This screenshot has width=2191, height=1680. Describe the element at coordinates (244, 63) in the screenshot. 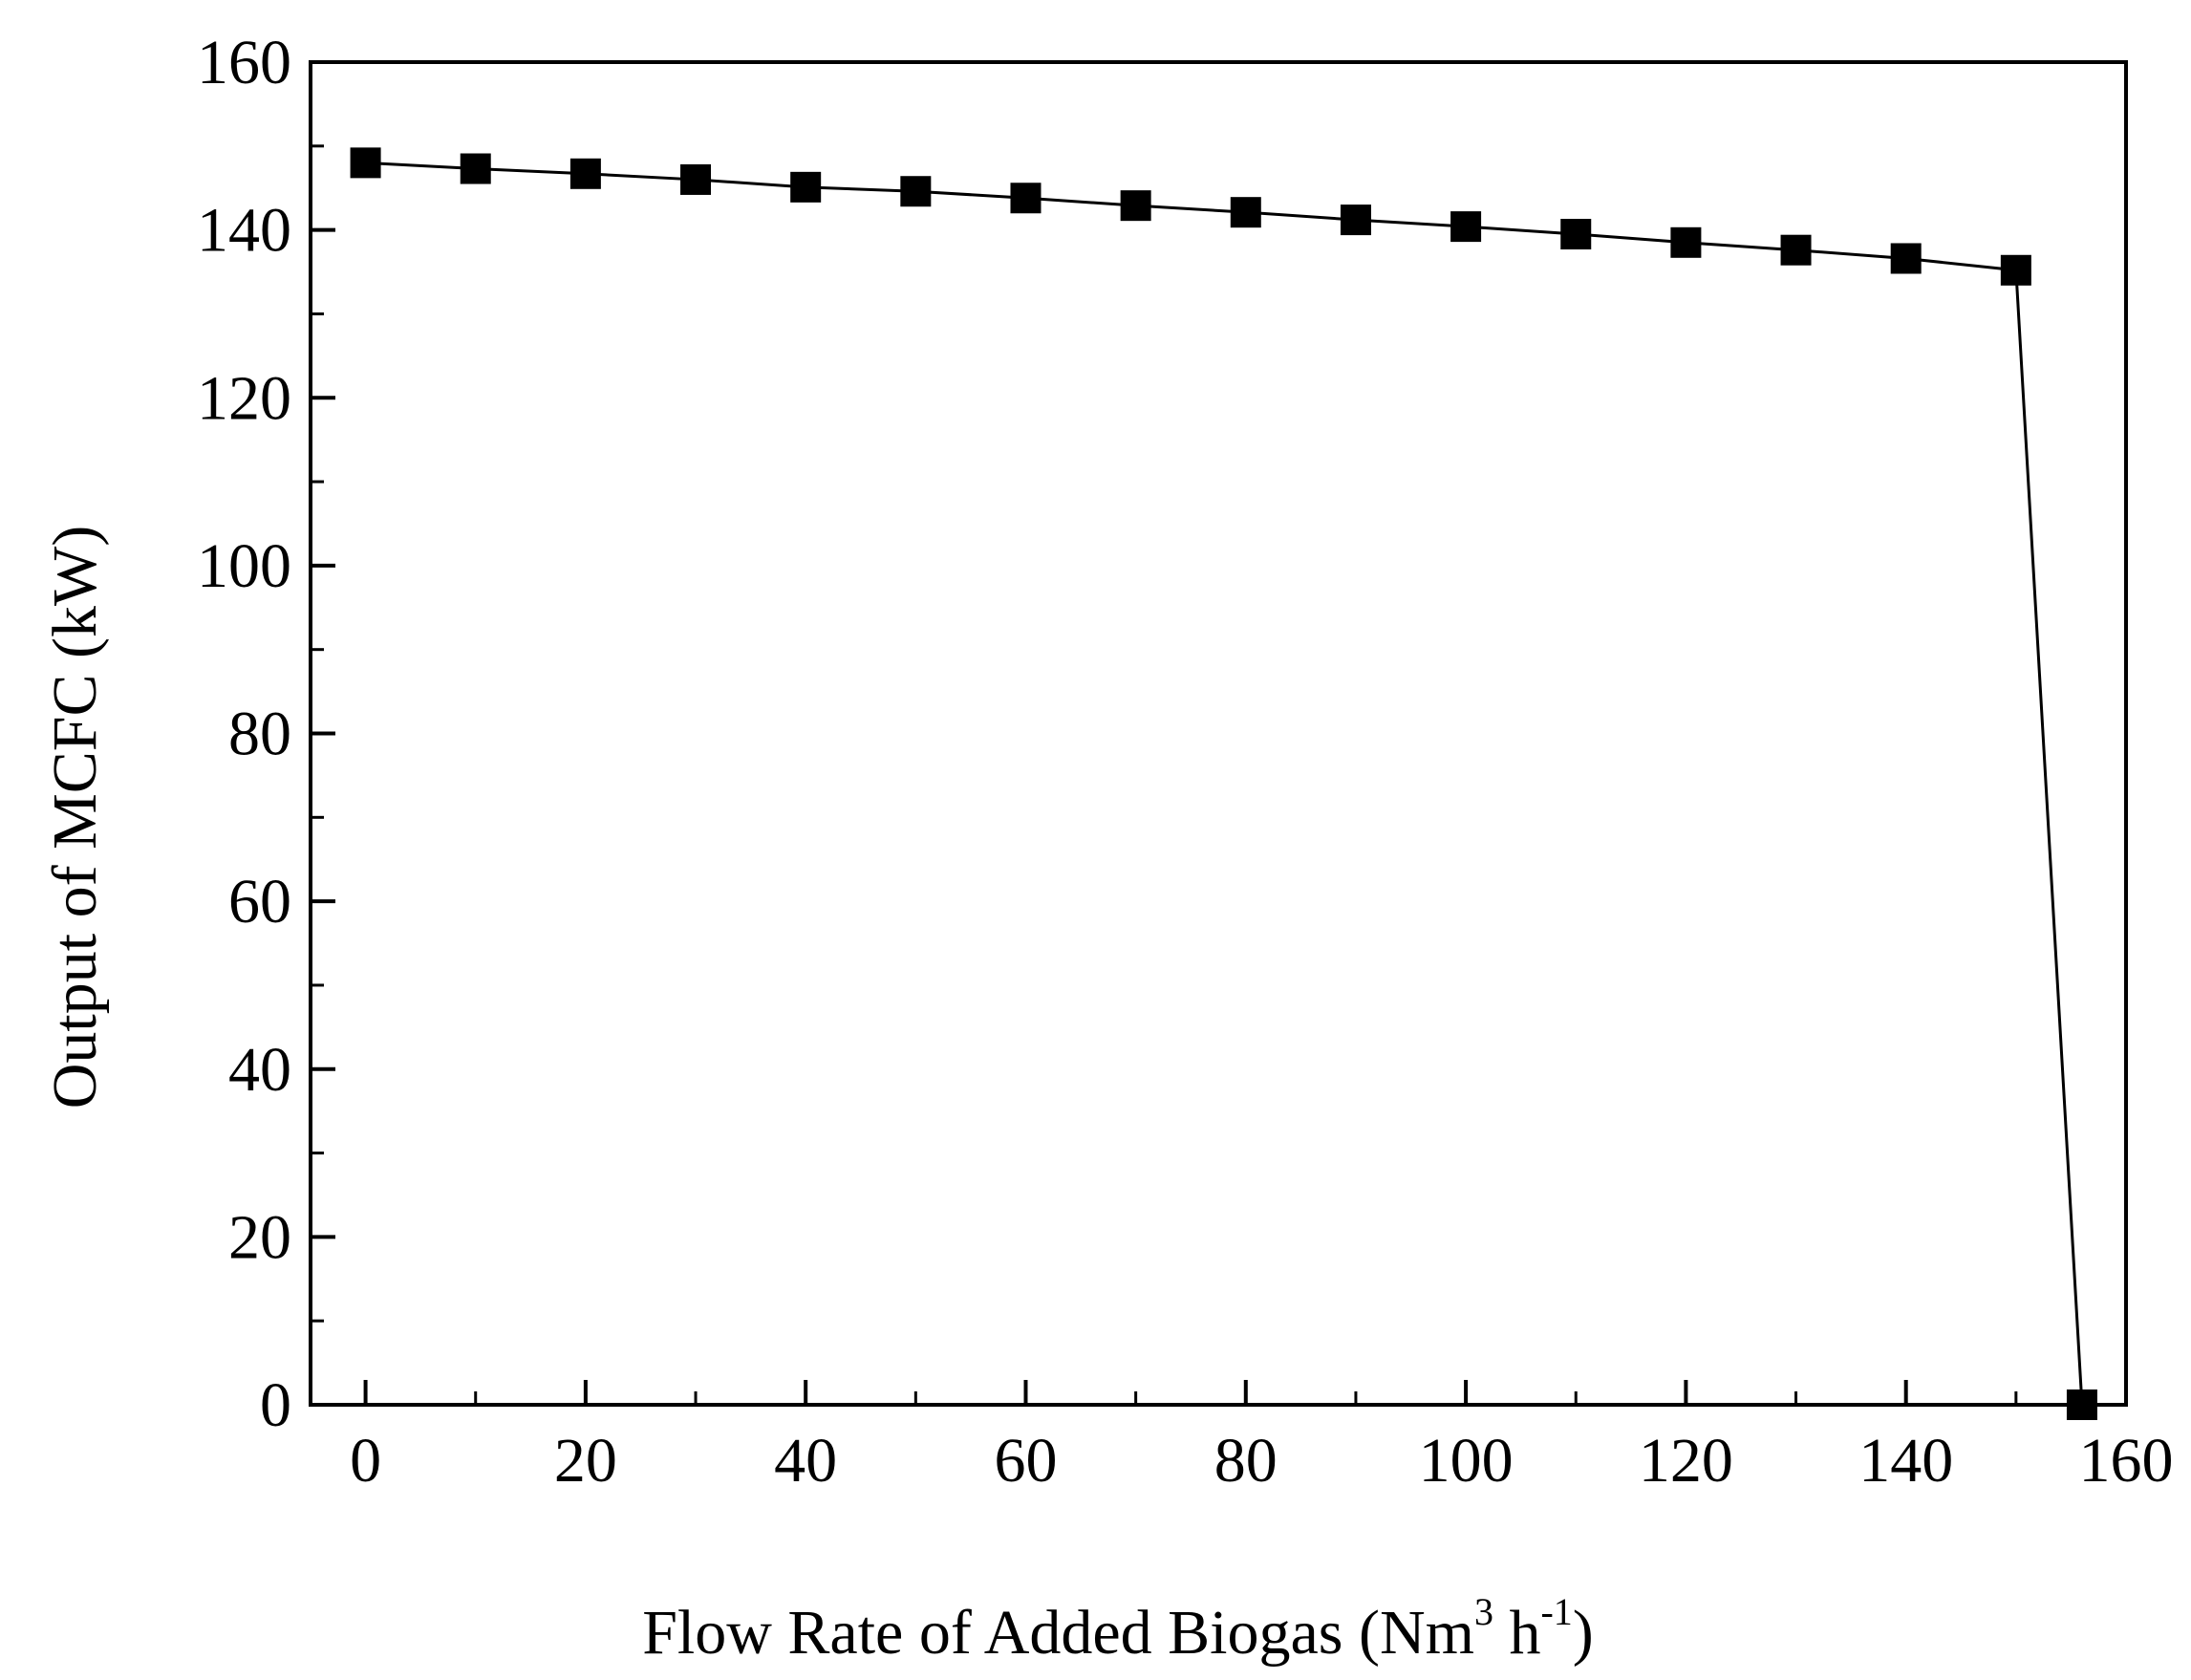

I see `y-tick-label: 160` at that location.